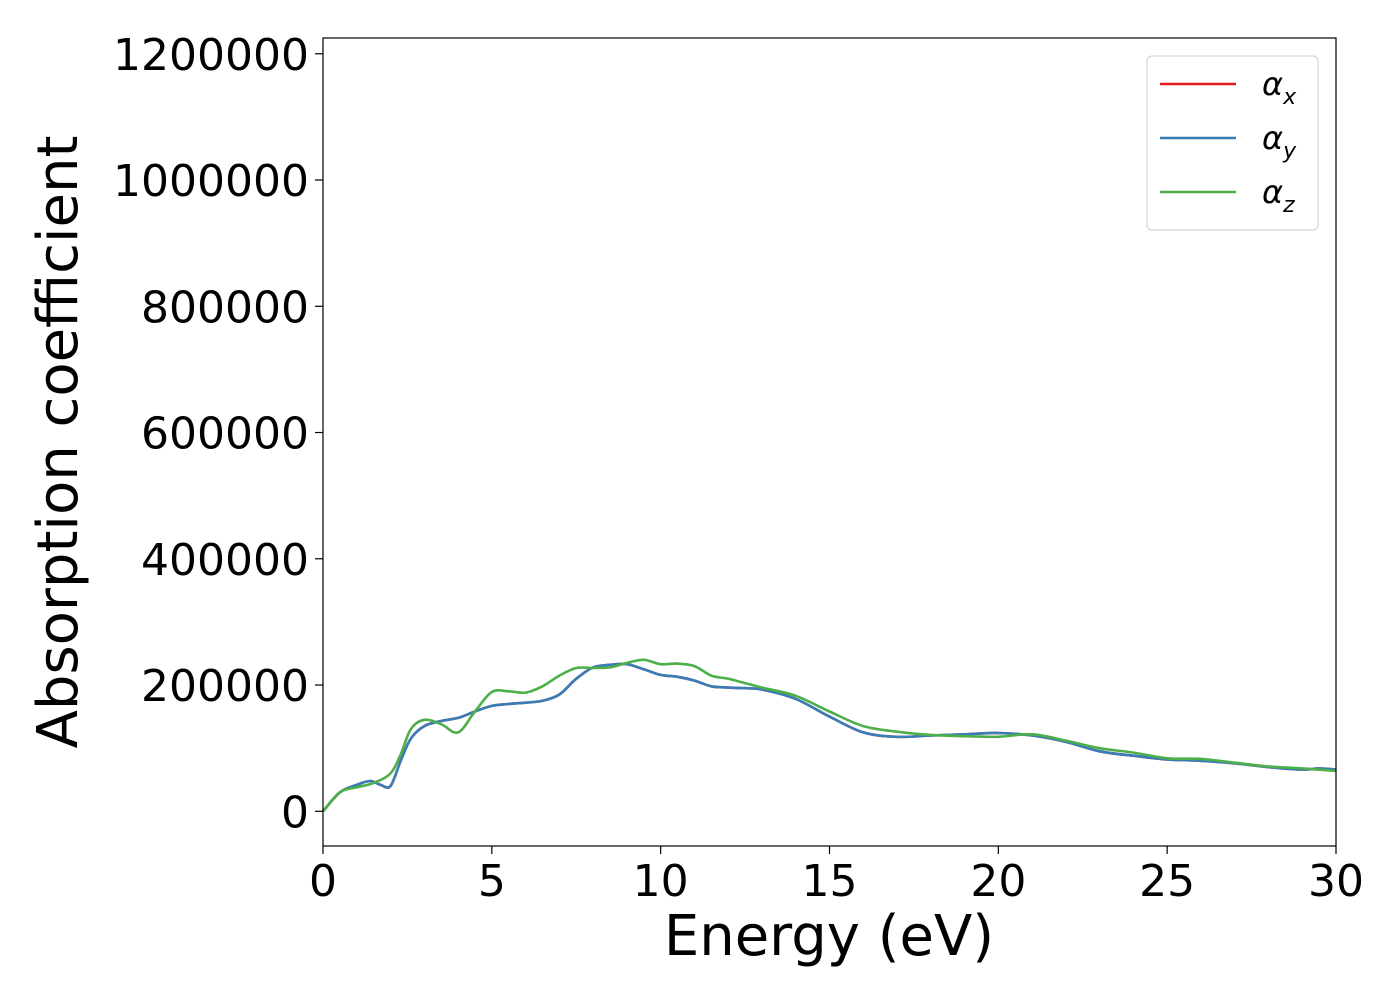  I want to click on y-tick-label: 1200000, so click(211, 55).